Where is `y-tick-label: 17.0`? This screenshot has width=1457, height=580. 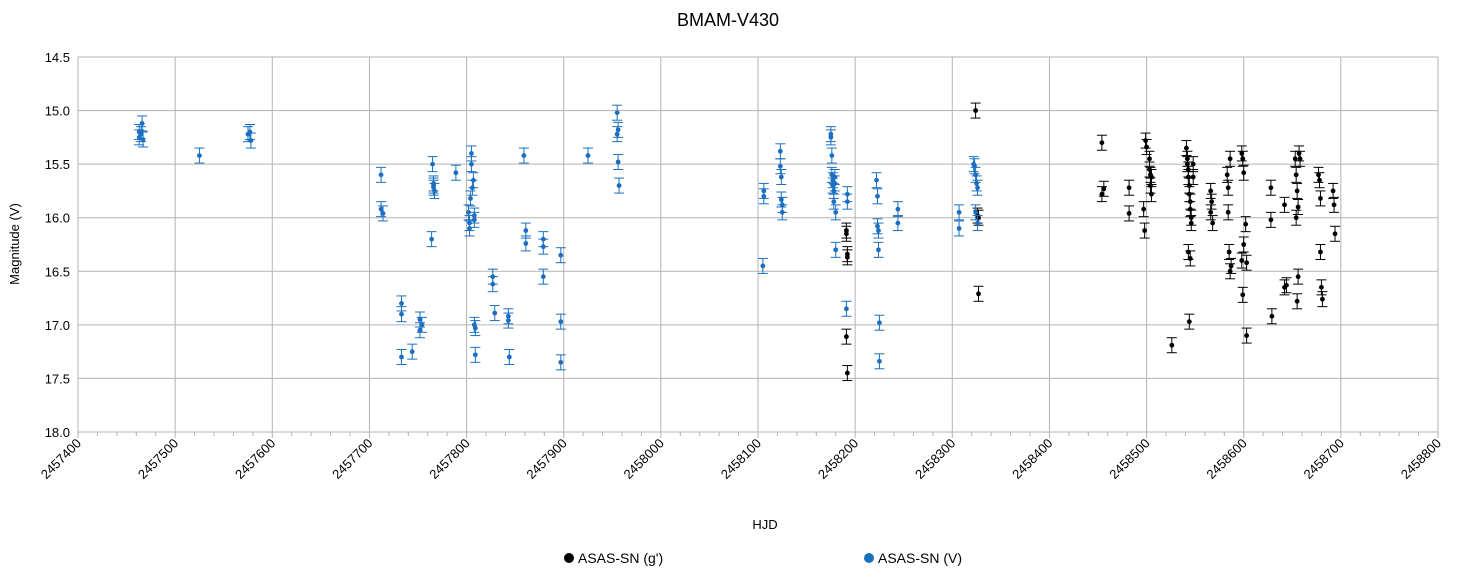
y-tick-label: 17.0 is located at coordinates (57, 325).